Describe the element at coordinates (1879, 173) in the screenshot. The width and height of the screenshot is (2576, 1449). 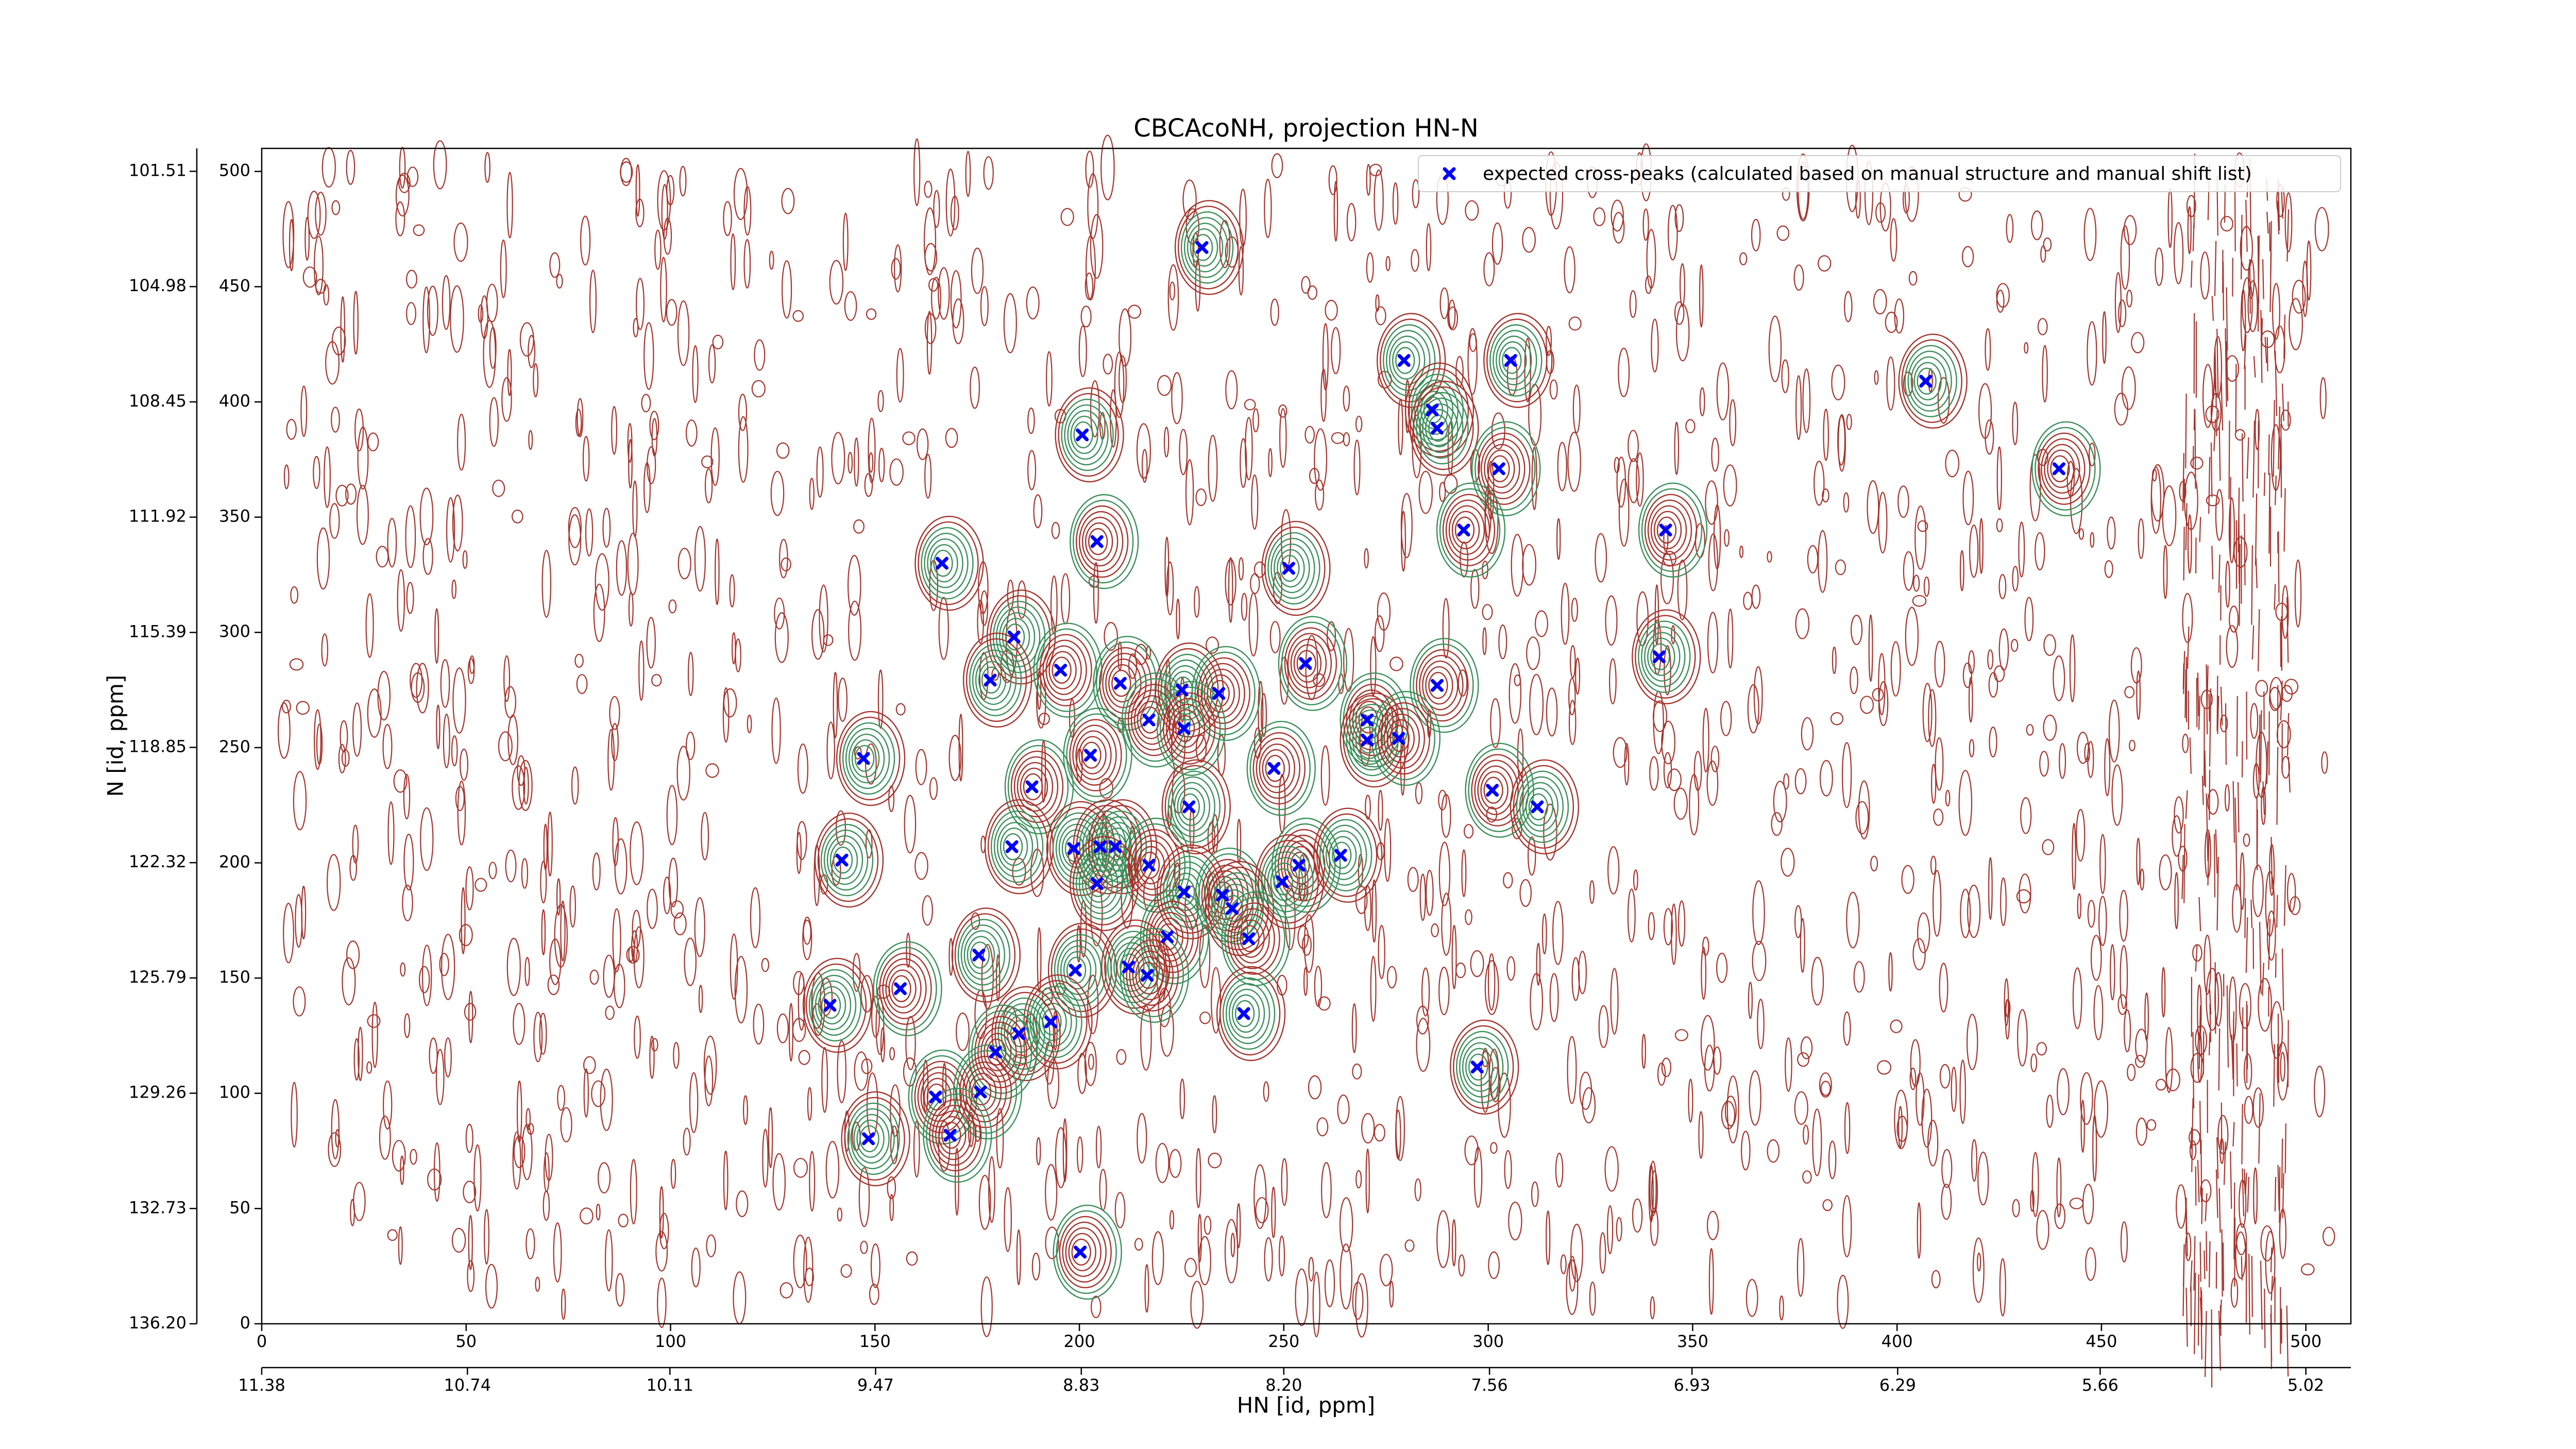
I see `legend-box` at that location.